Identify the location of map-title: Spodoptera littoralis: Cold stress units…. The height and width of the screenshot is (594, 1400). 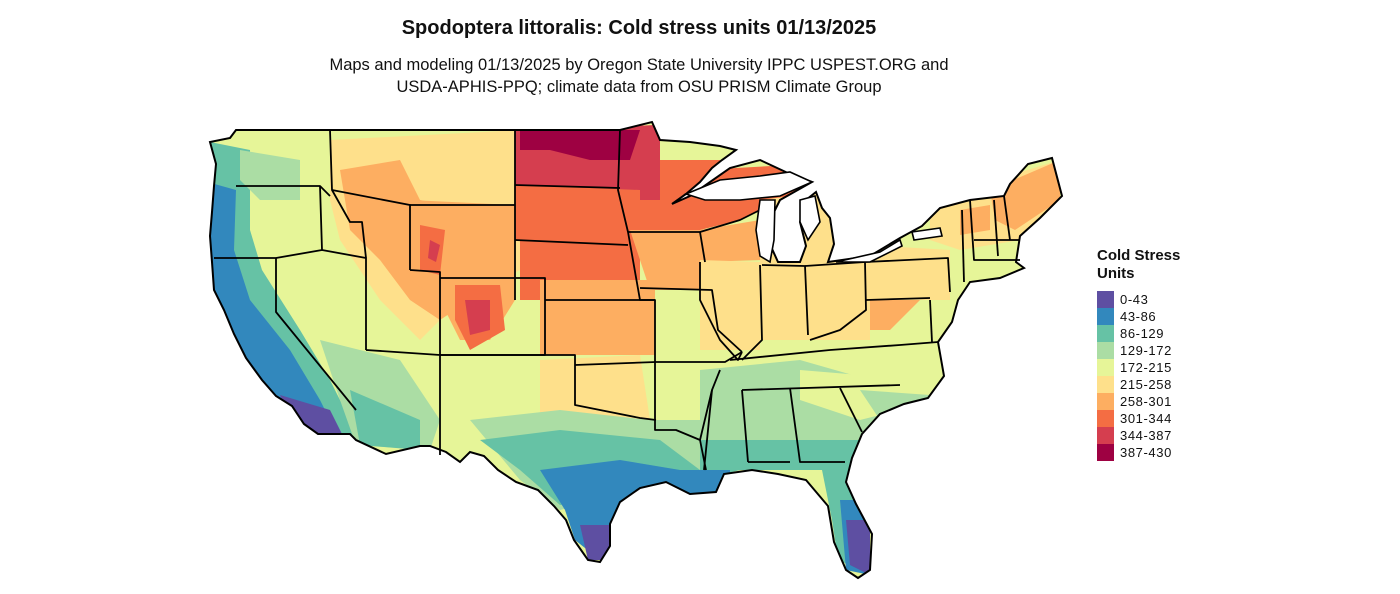
(639, 28).